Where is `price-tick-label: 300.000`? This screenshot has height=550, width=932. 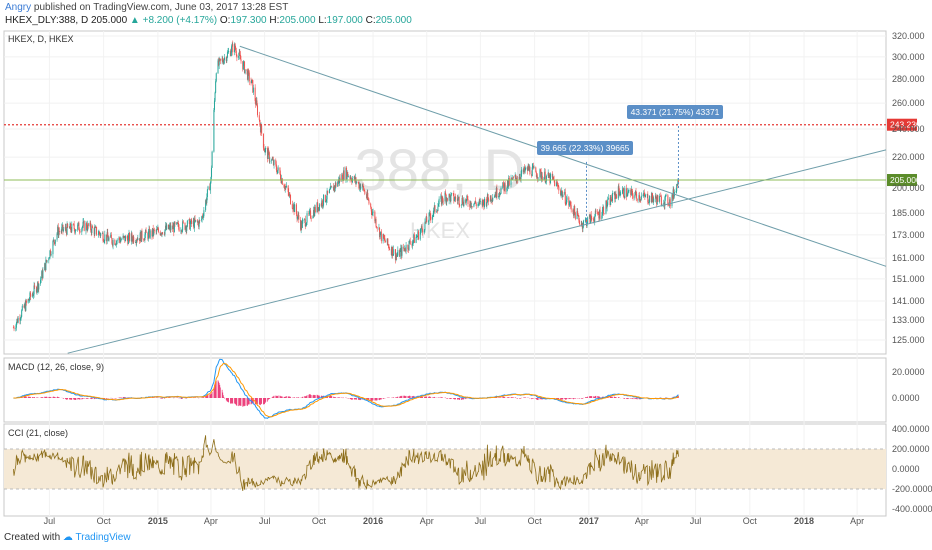
price-tick-label: 300.000 is located at coordinates (908, 57).